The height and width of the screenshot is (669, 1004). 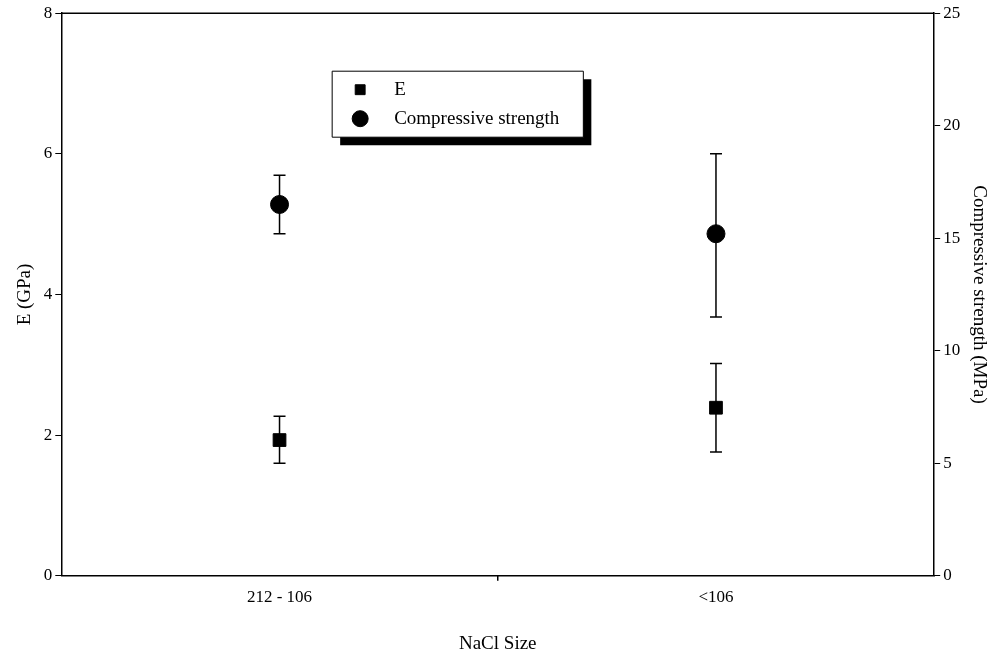 What do you see at coordinates (716, 597) in the screenshot?
I see `x-tick-label: <106` at bounding box center [716, 597].